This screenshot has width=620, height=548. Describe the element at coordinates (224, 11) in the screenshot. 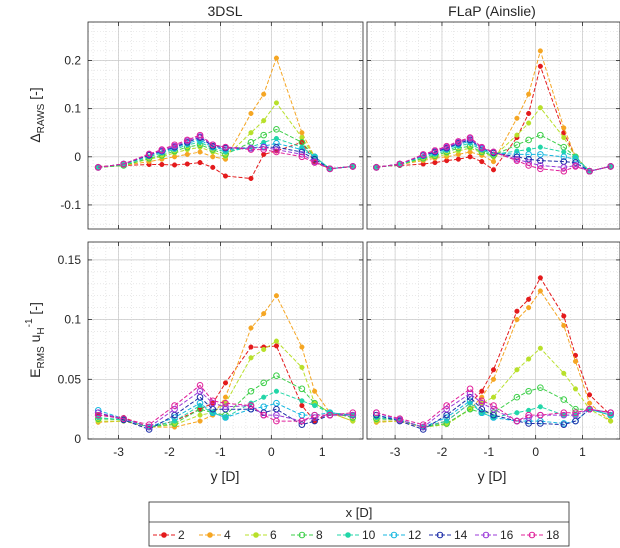

I see `panel-title-3dsl: 3DSL` at that location.